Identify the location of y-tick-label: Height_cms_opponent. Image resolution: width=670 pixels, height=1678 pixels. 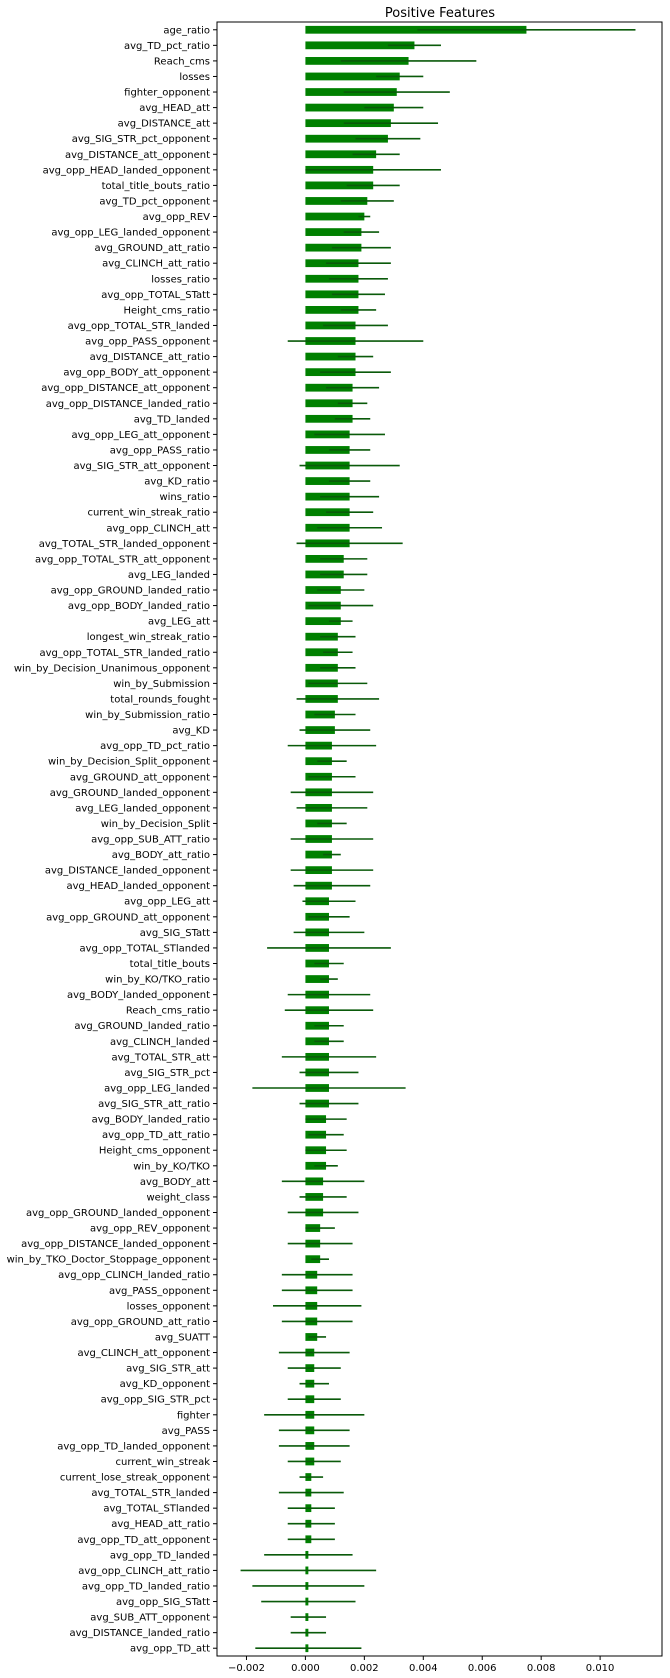
(154, 1151).